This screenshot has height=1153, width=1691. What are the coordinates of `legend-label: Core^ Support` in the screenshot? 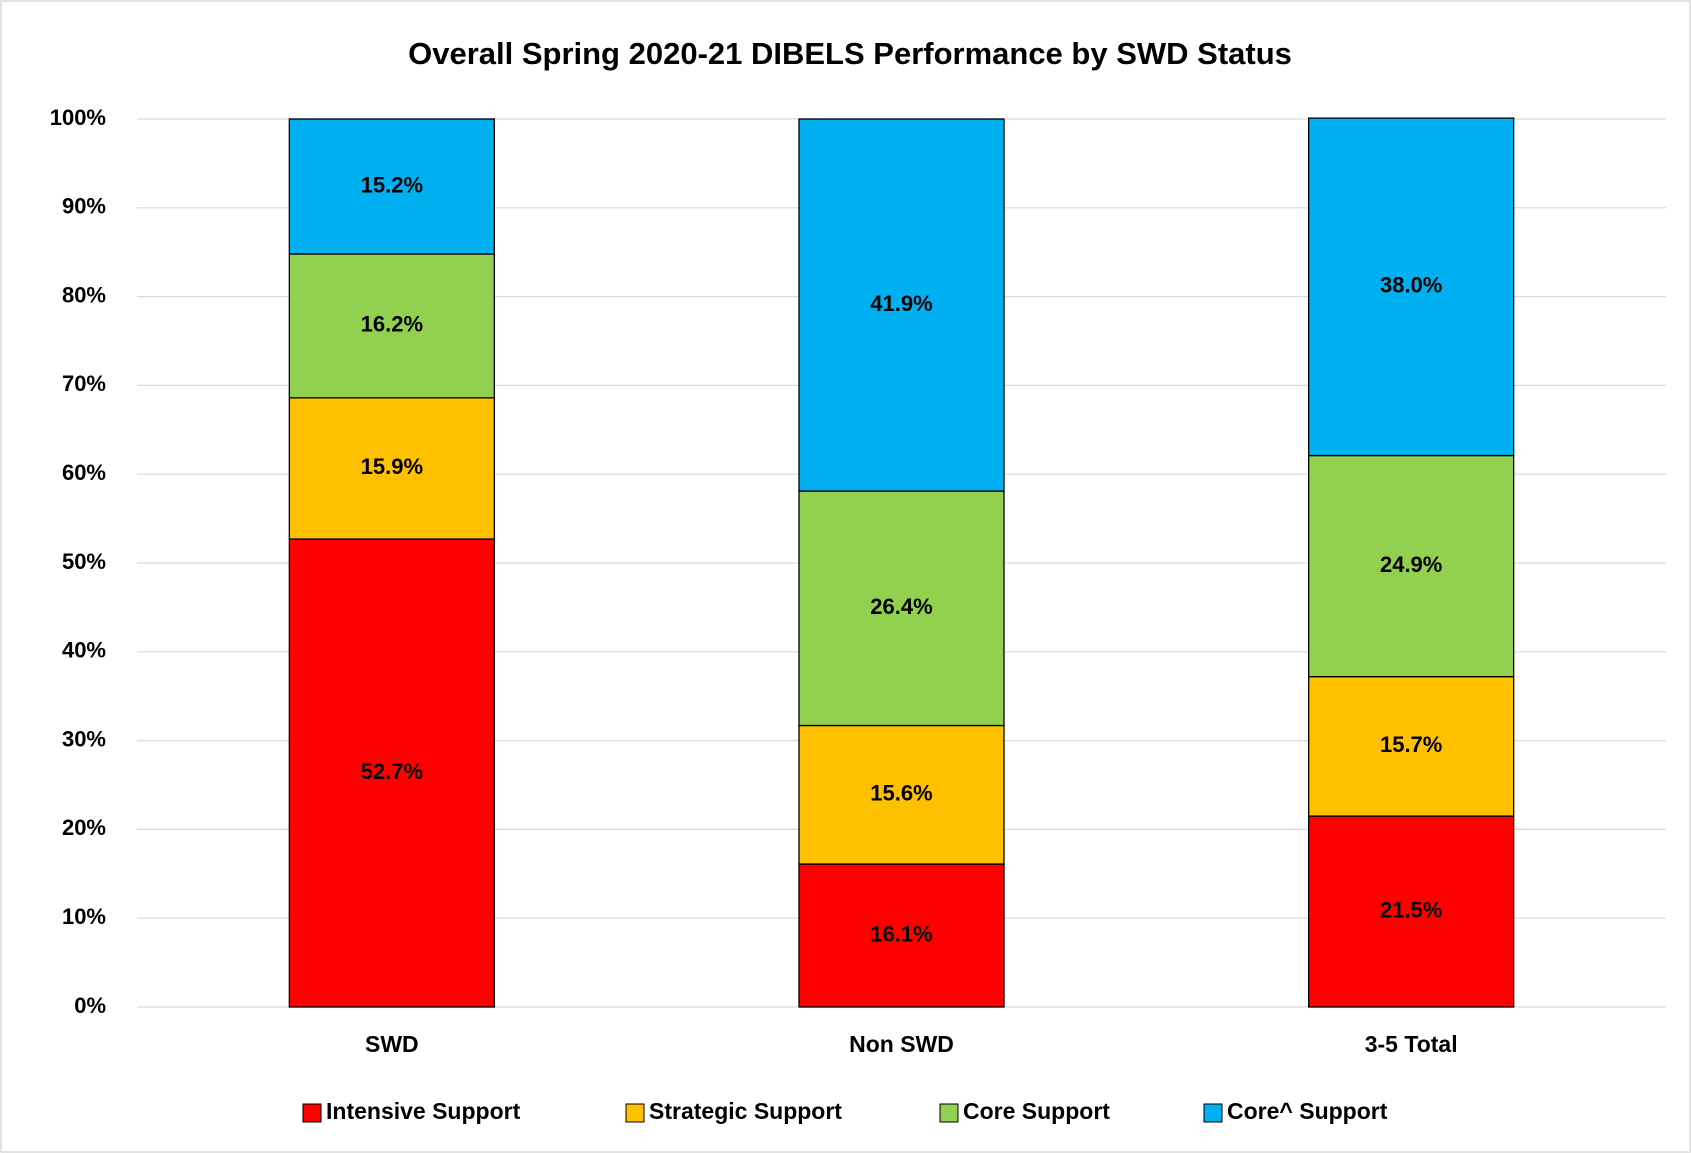 It's located at (1307, 1111).